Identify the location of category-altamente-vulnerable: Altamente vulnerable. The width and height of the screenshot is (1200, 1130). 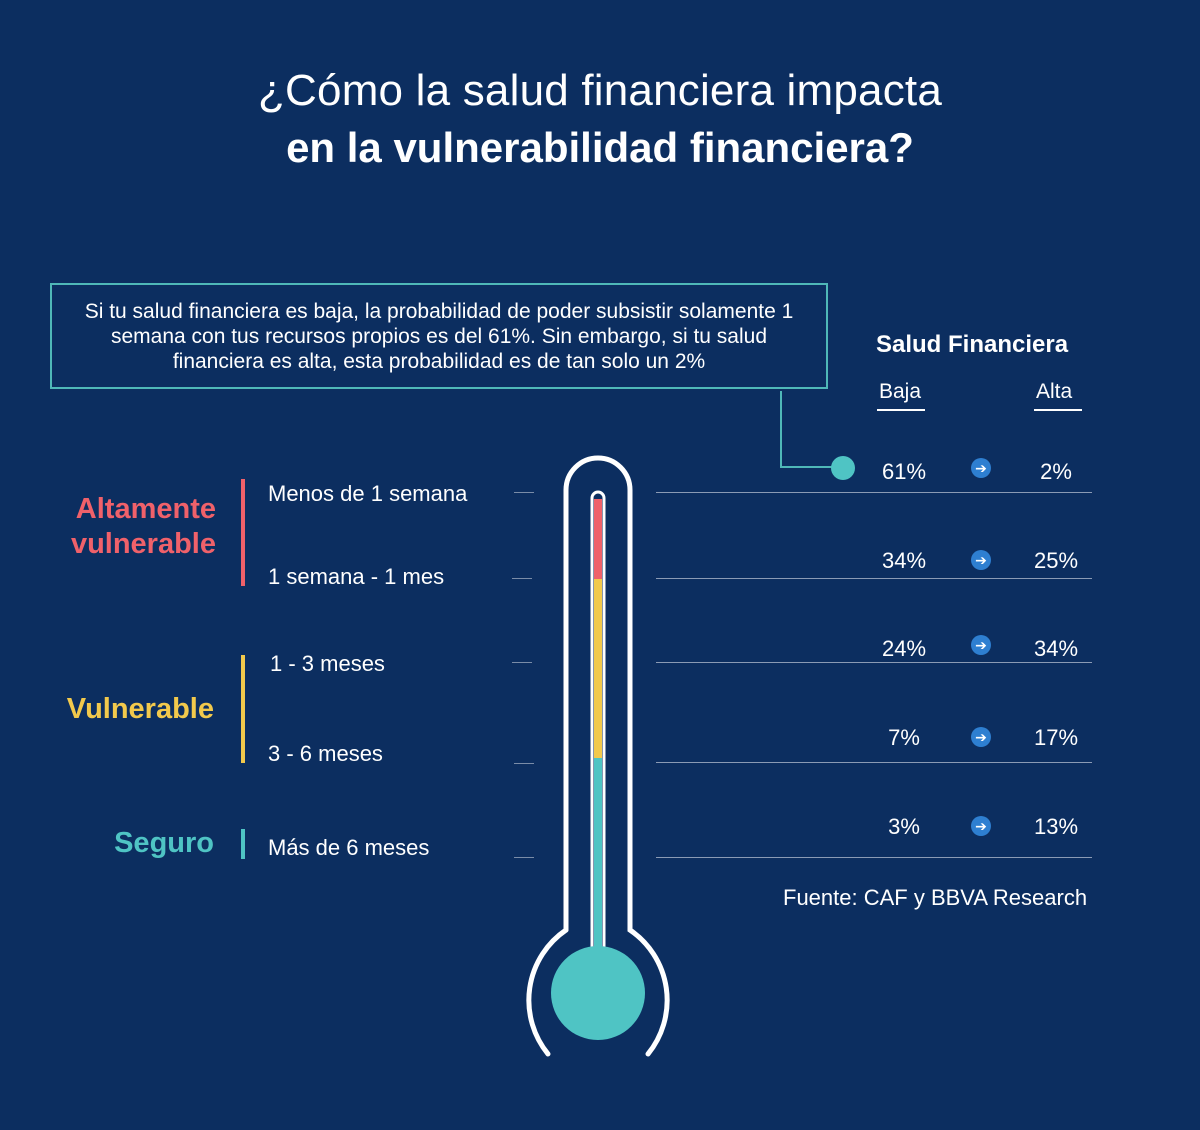
(118, 527).